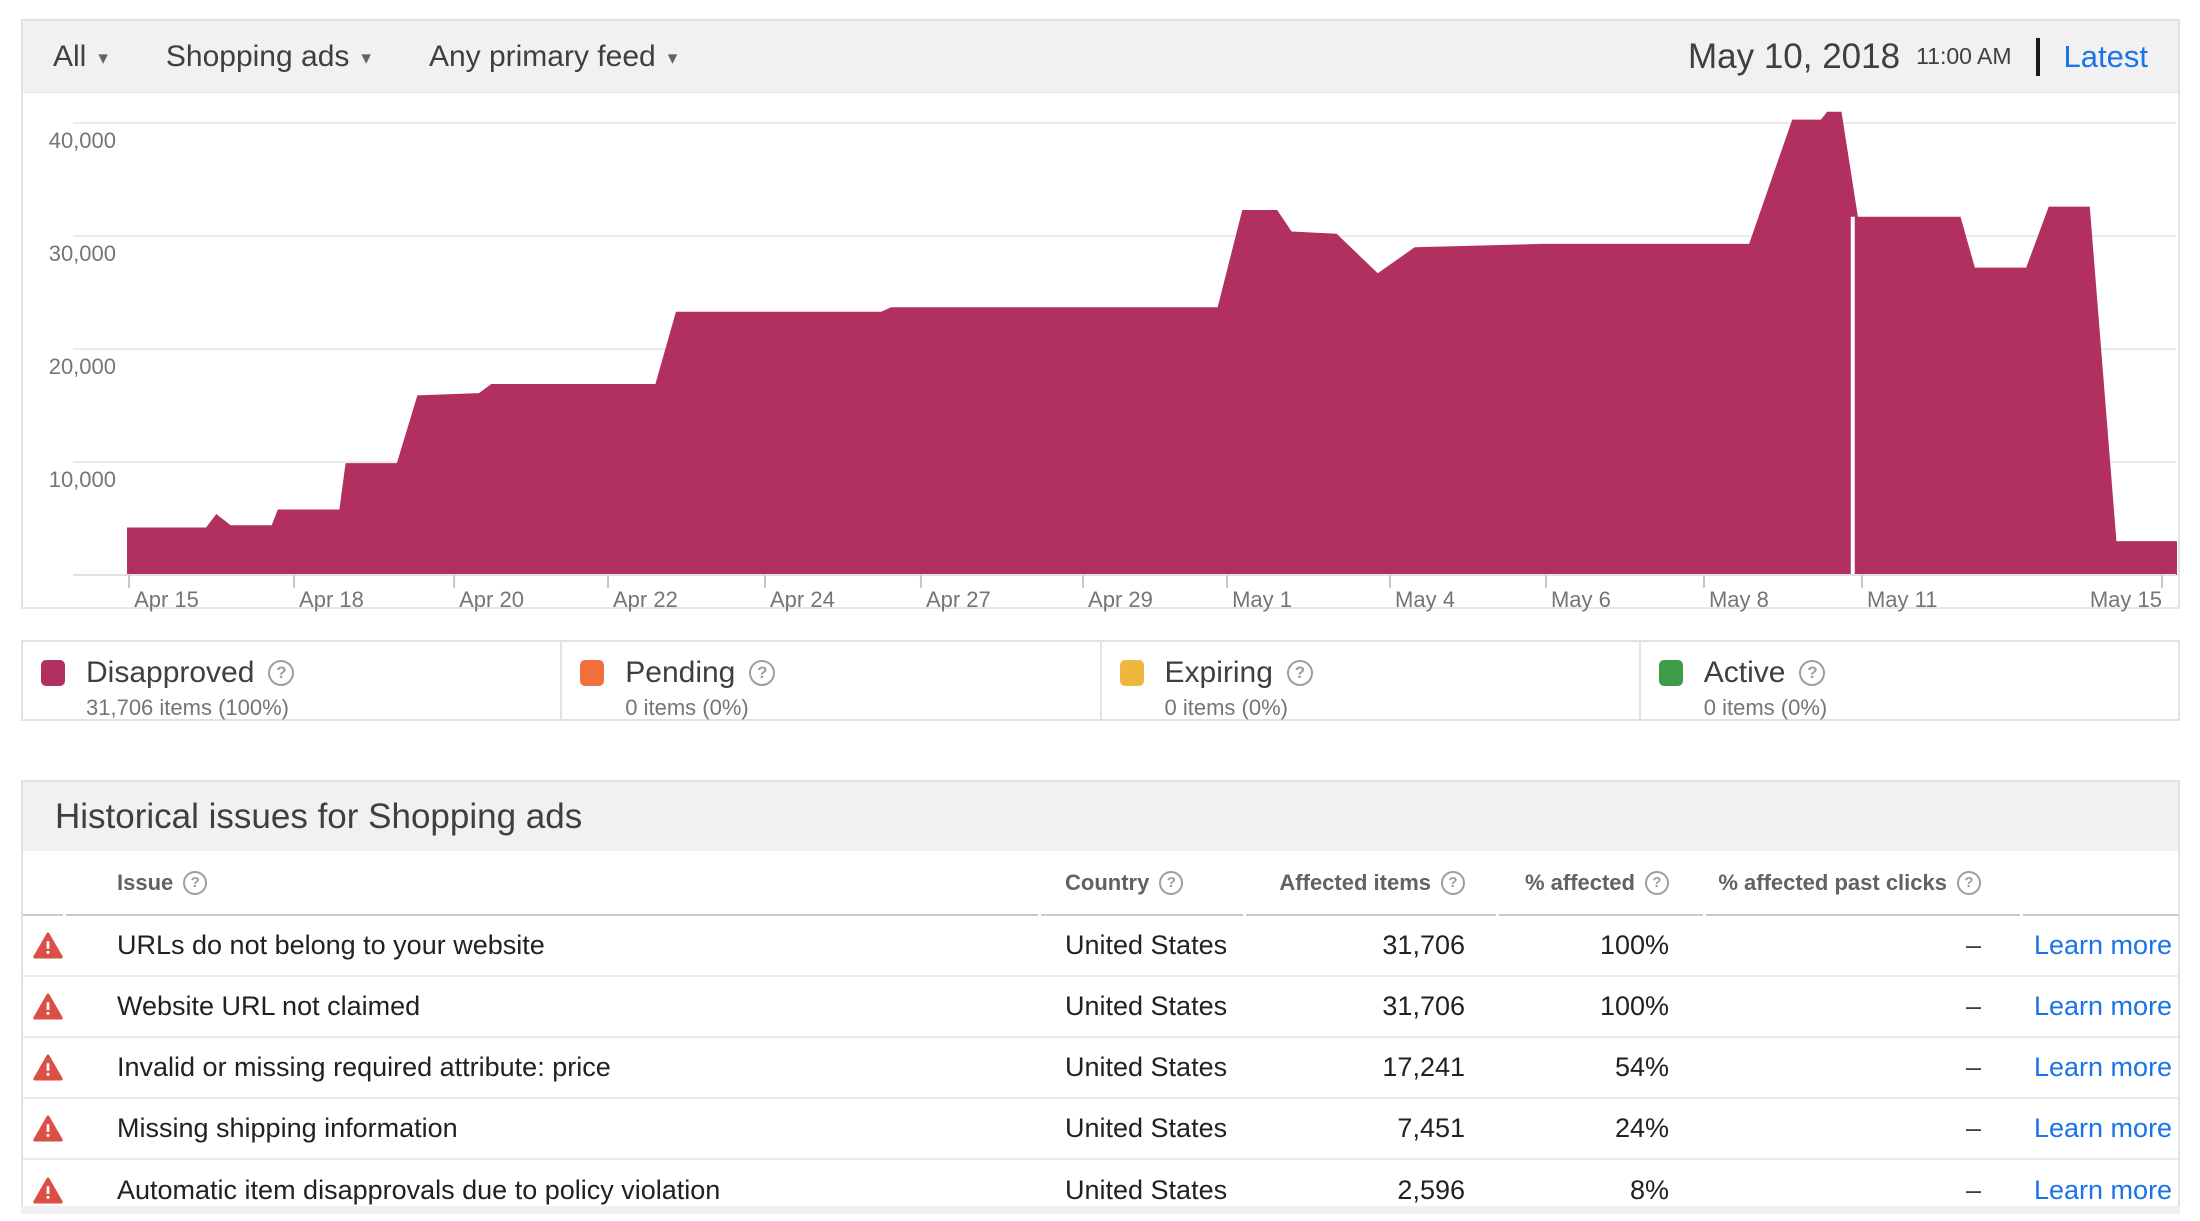 The height and width of the screenshot is (1221, 2200). I want to click on column-header-affected-items: Affected items?, so click(1371, 883).